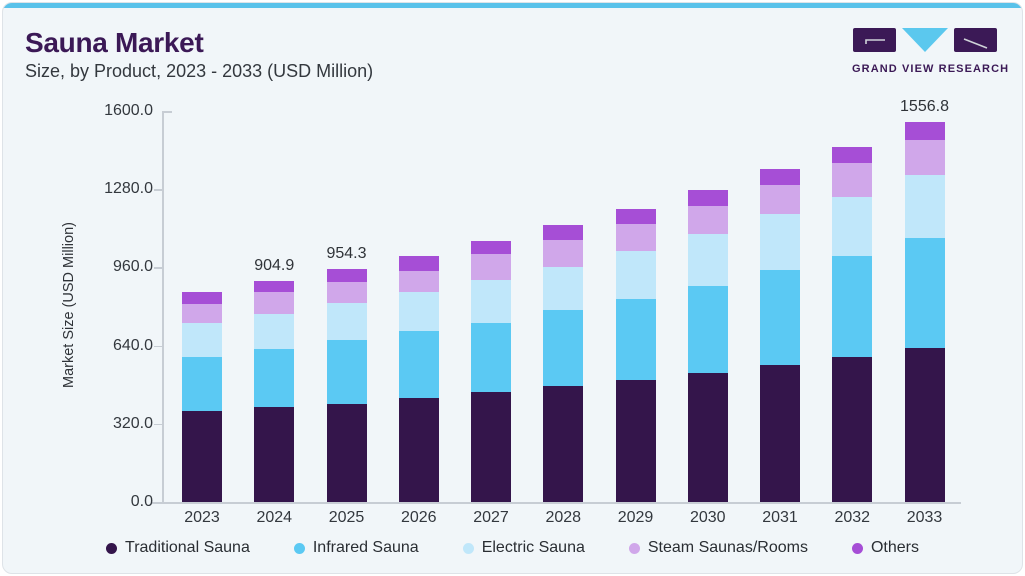 The width and height of the screenshot is (1025, 576). I want to click on x-tick-label: 2033, so click(924, 517).